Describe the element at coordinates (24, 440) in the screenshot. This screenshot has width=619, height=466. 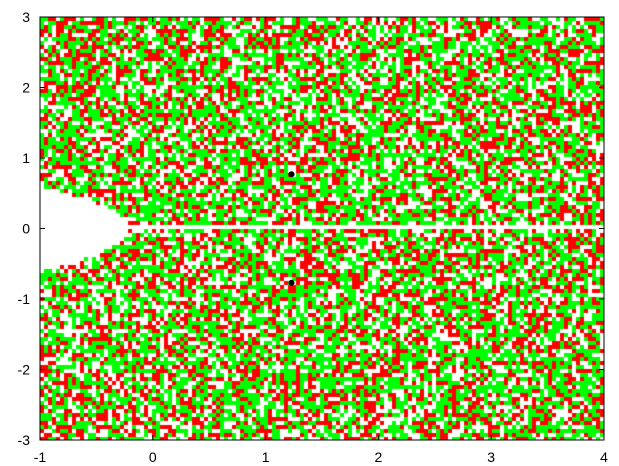
I see `y-tick-label-6: -3` at that location.